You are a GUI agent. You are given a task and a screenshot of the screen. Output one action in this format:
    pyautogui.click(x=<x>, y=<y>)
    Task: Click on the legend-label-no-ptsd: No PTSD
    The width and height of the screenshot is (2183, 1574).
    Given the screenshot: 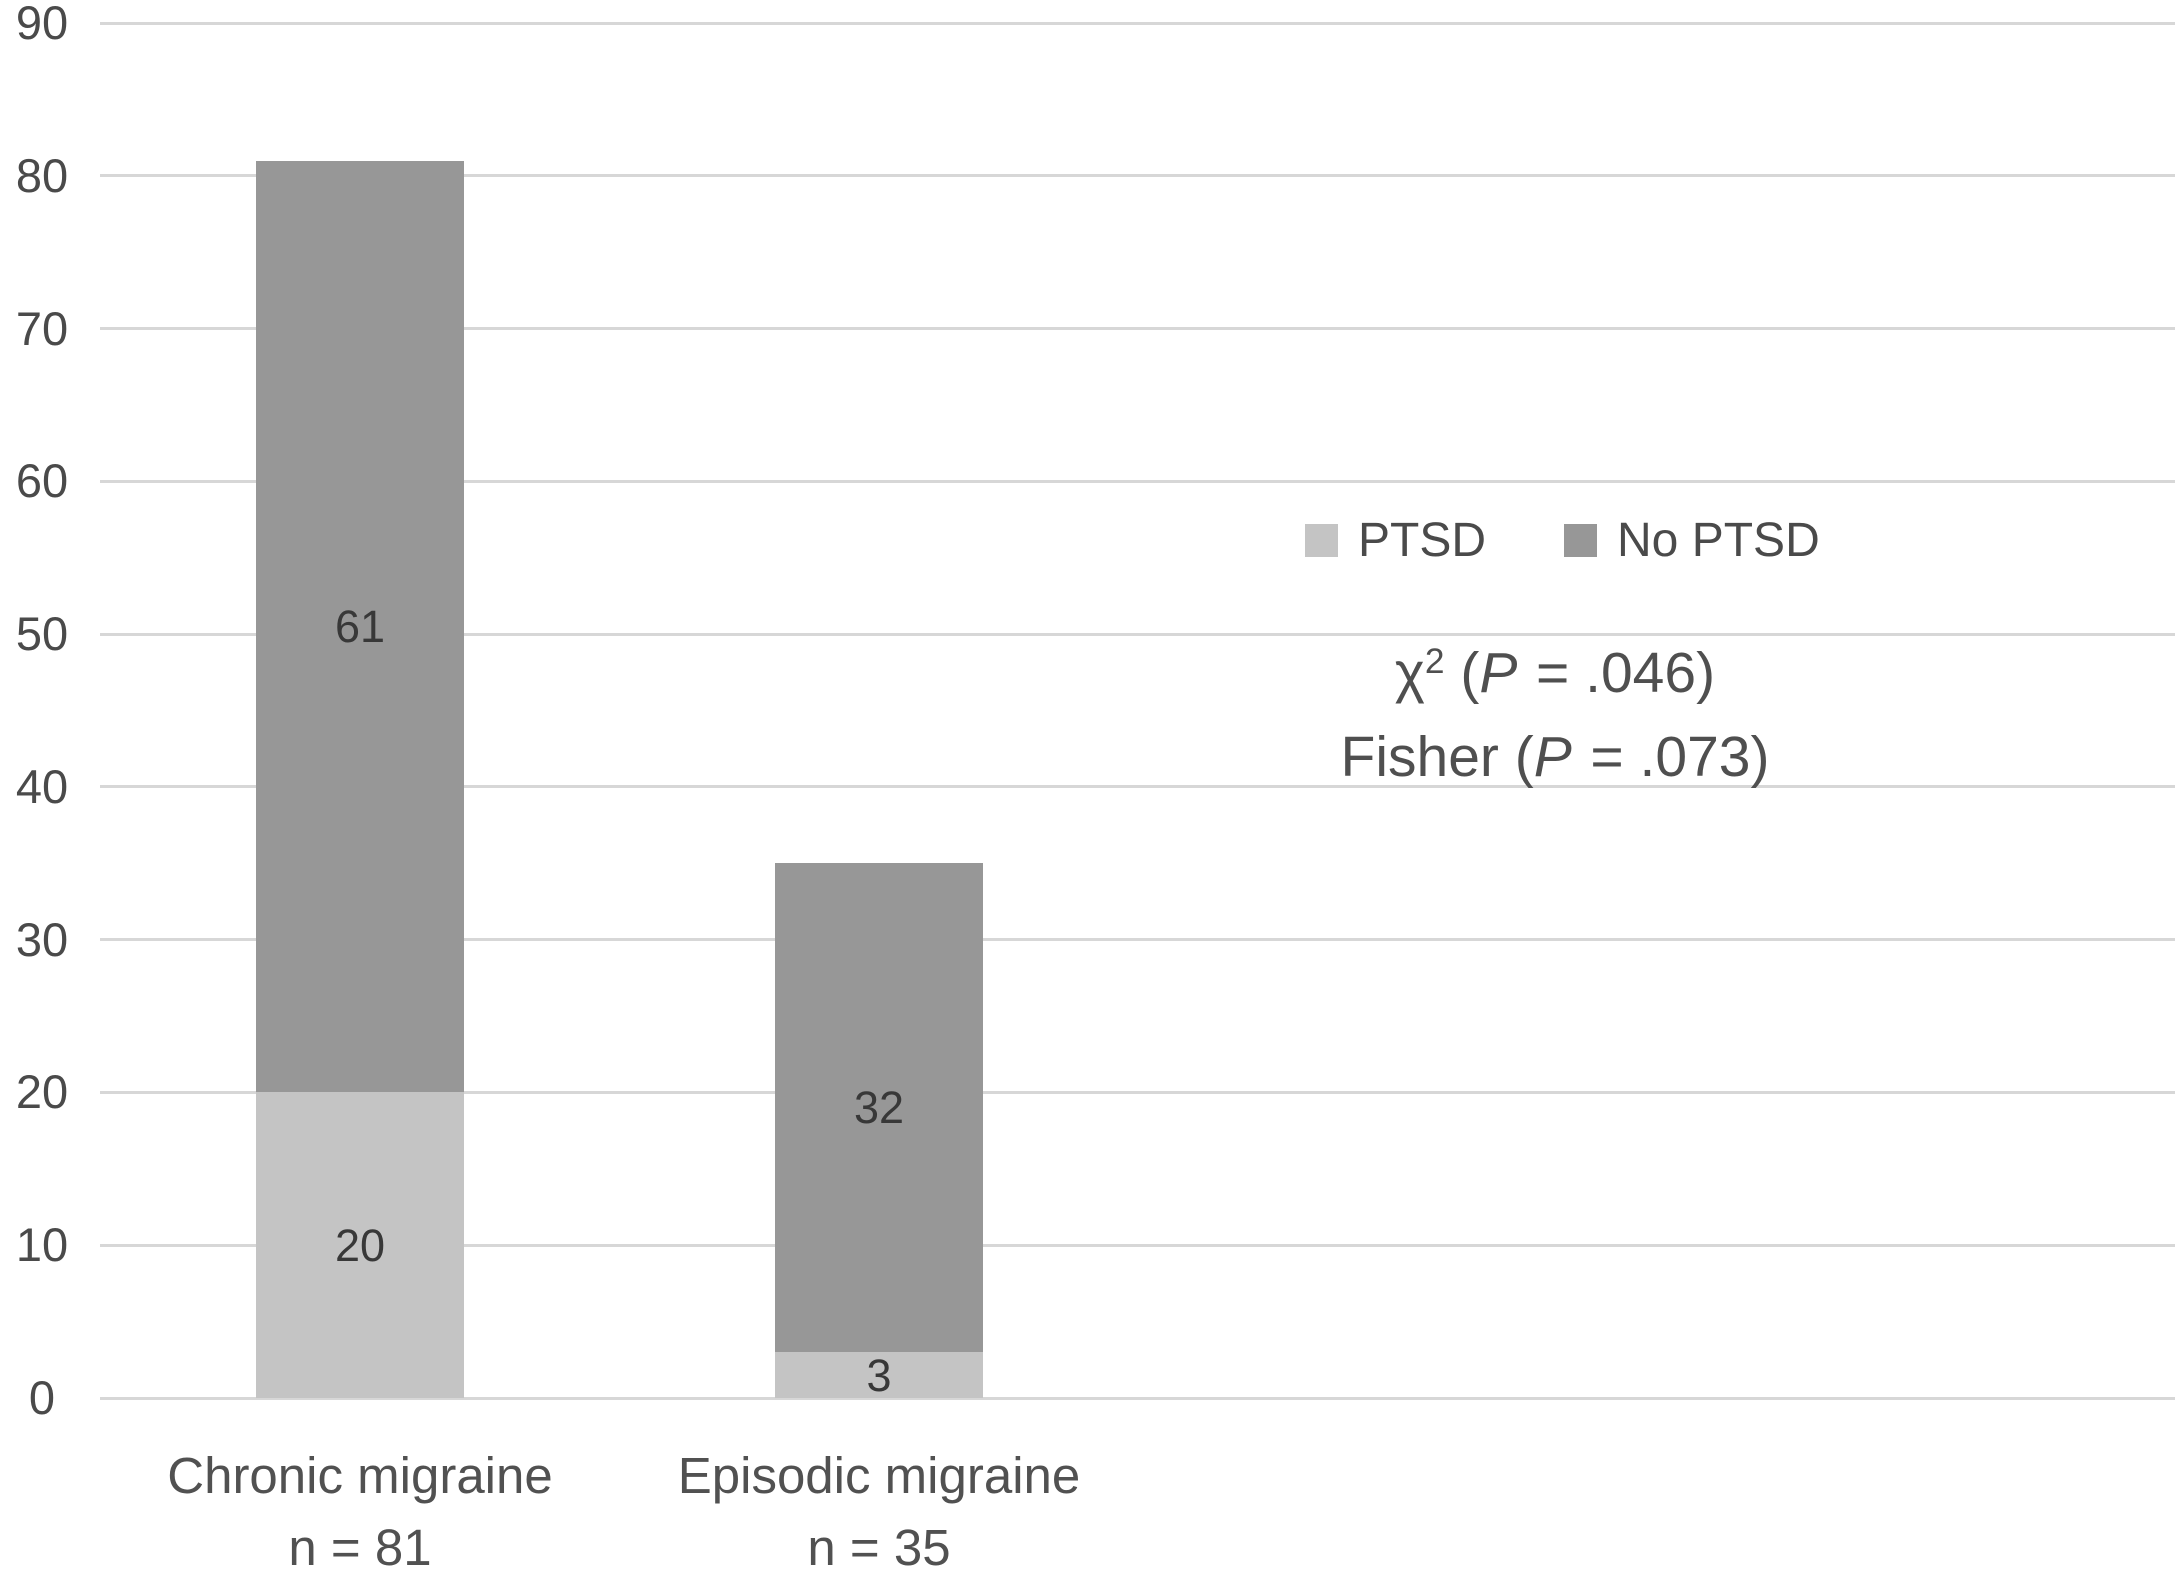 What is the action you would take?
    pyautogui.click(x=1718, y=540)
    